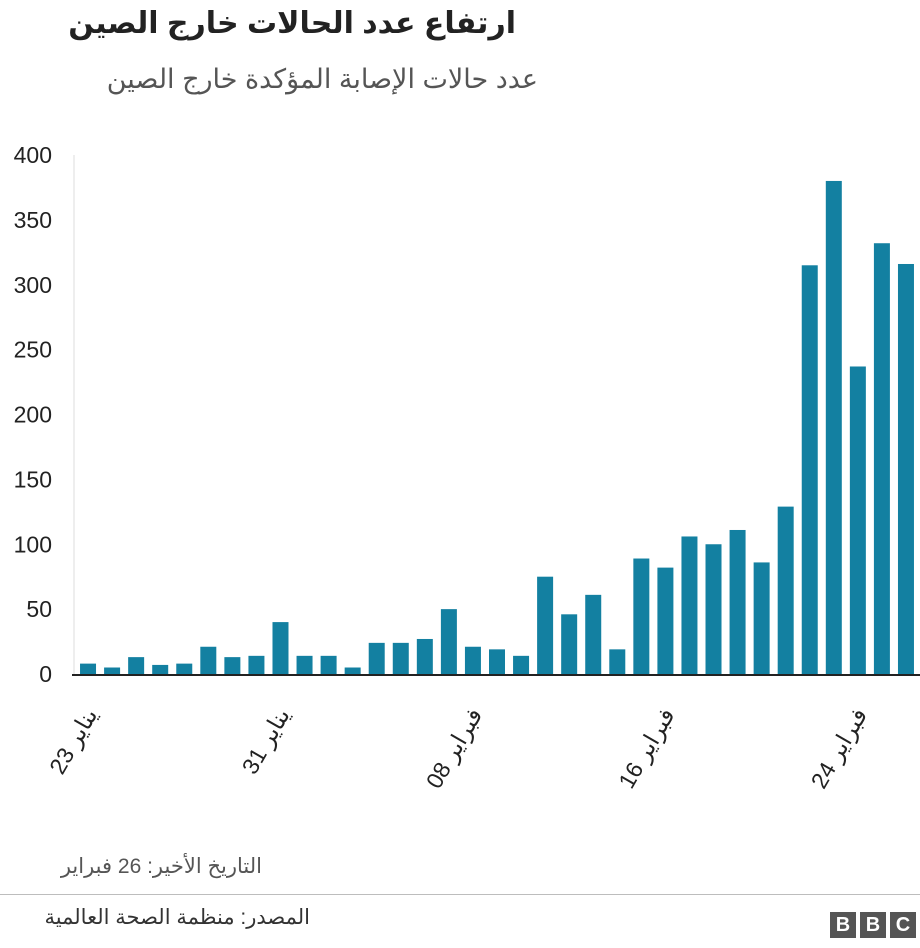  Describe the element at coordinates (33, 415) in the screenshot. I see `y-tick-label: 200` at that location.